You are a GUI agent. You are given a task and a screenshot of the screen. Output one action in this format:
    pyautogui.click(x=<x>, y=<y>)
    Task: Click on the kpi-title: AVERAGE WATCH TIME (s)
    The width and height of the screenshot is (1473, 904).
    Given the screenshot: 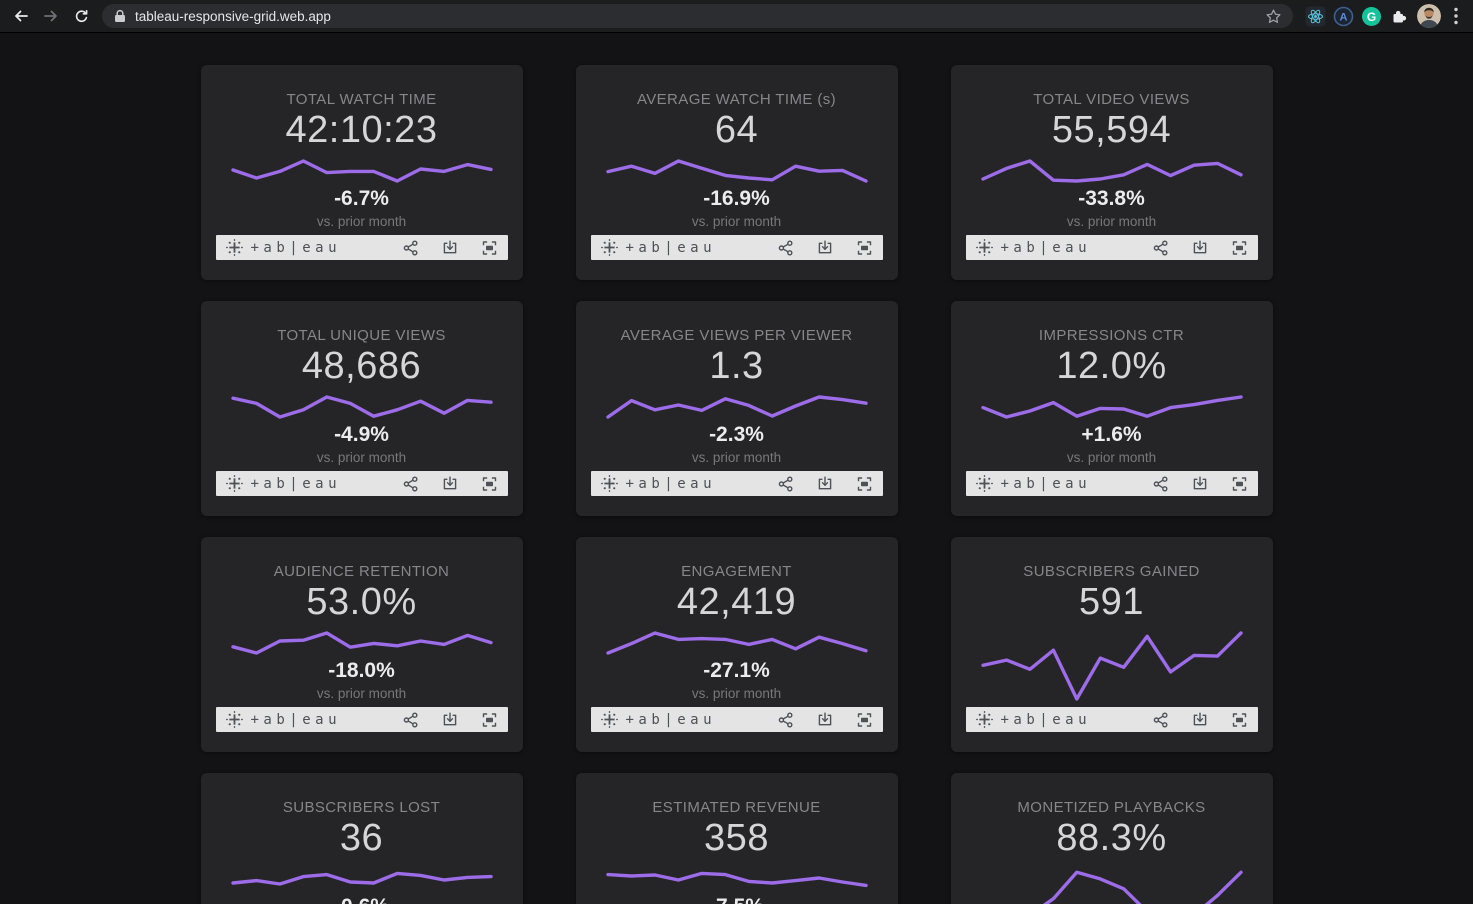 What is the action you would take?
    pyautogui.click(x=736, y=99)
    